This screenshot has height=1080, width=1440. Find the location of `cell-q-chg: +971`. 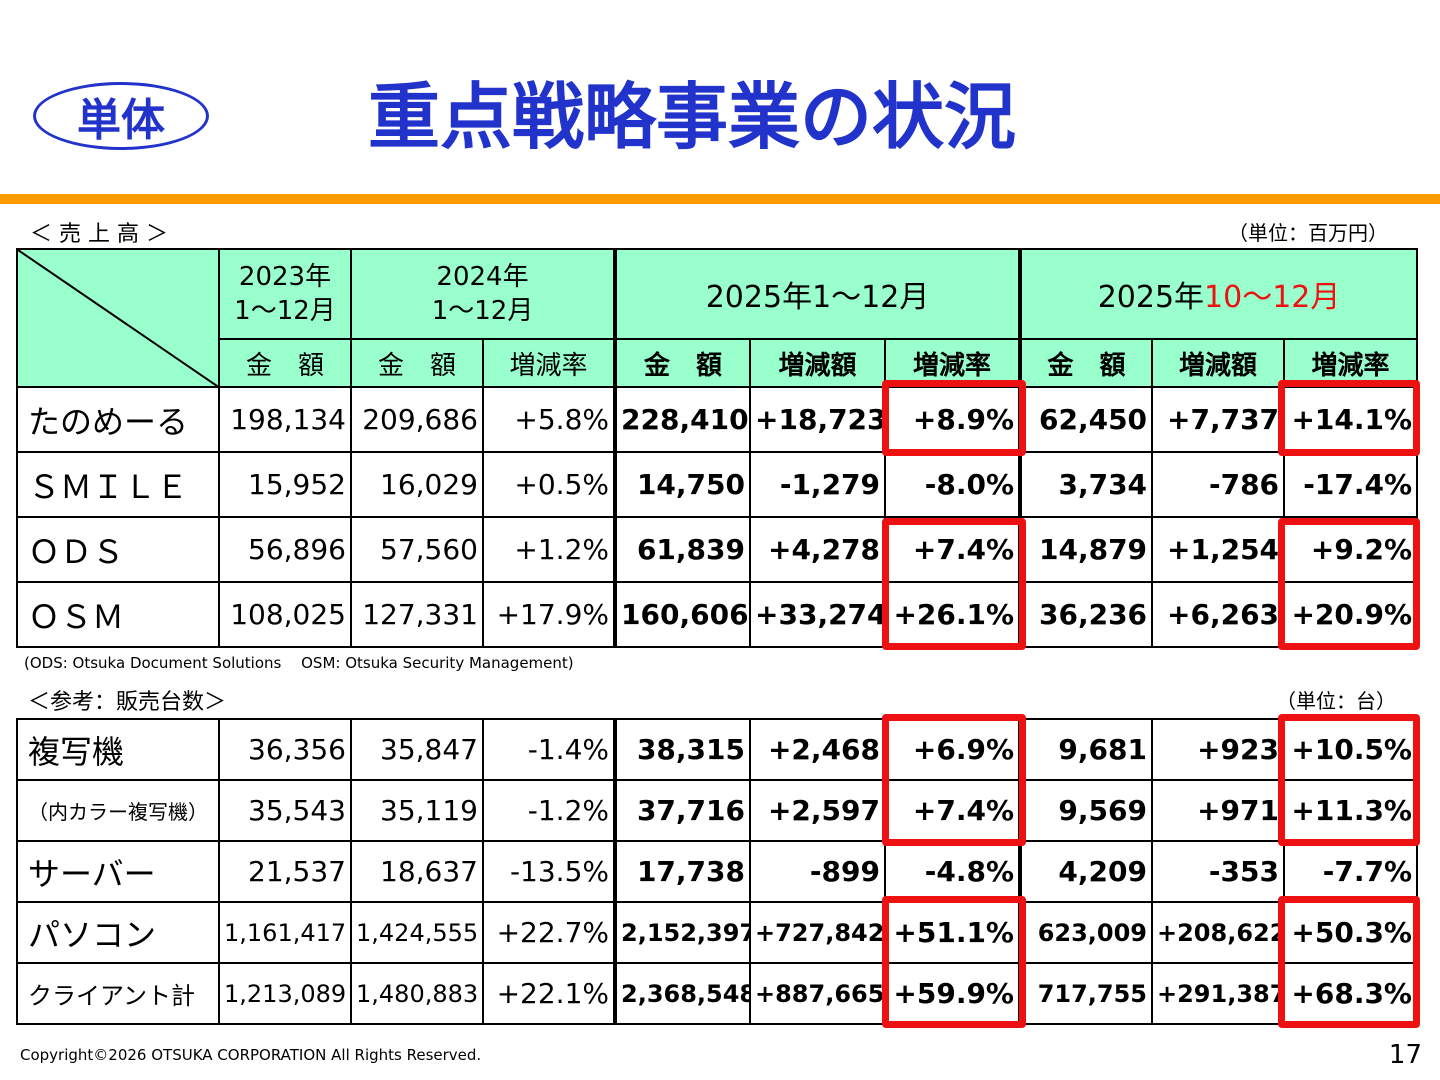

cell-q-chg: +971 is located at coordinates (1218, 810).